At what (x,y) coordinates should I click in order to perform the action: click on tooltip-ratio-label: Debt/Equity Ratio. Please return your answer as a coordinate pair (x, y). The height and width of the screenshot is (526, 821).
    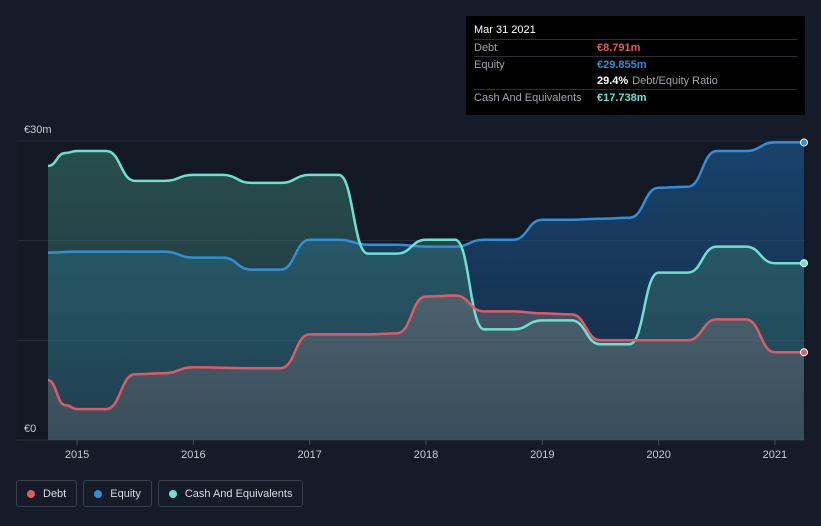
    Looking at the image, I should click on (675, 81).